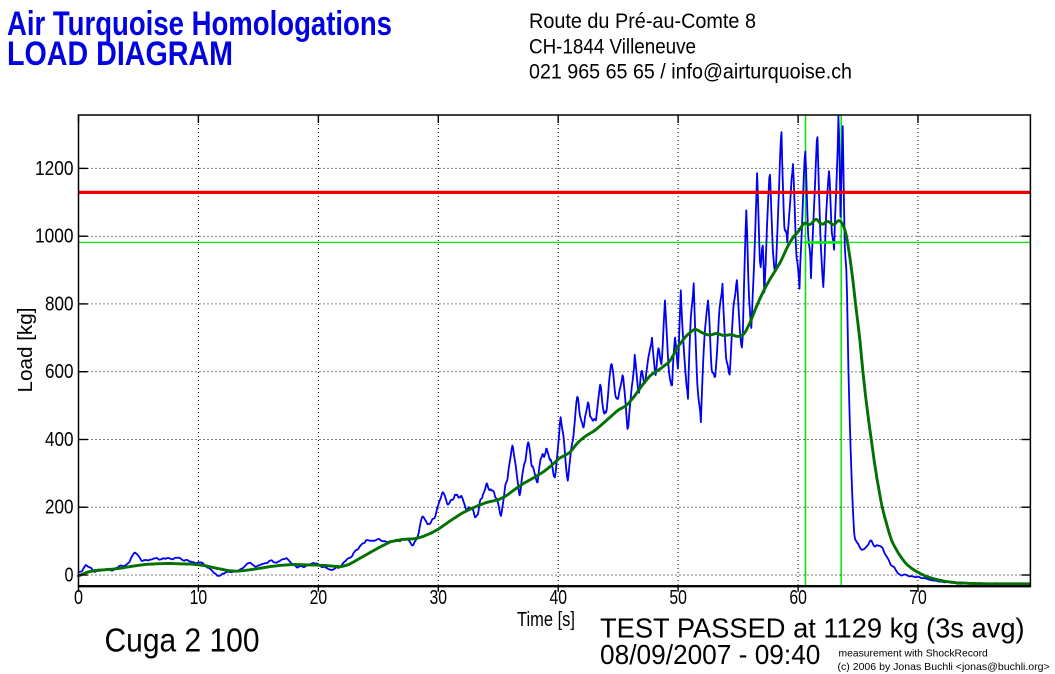  Describe the element at coordinates (918, 598) in the screenshot. I see `svg-text: 70` at that location.